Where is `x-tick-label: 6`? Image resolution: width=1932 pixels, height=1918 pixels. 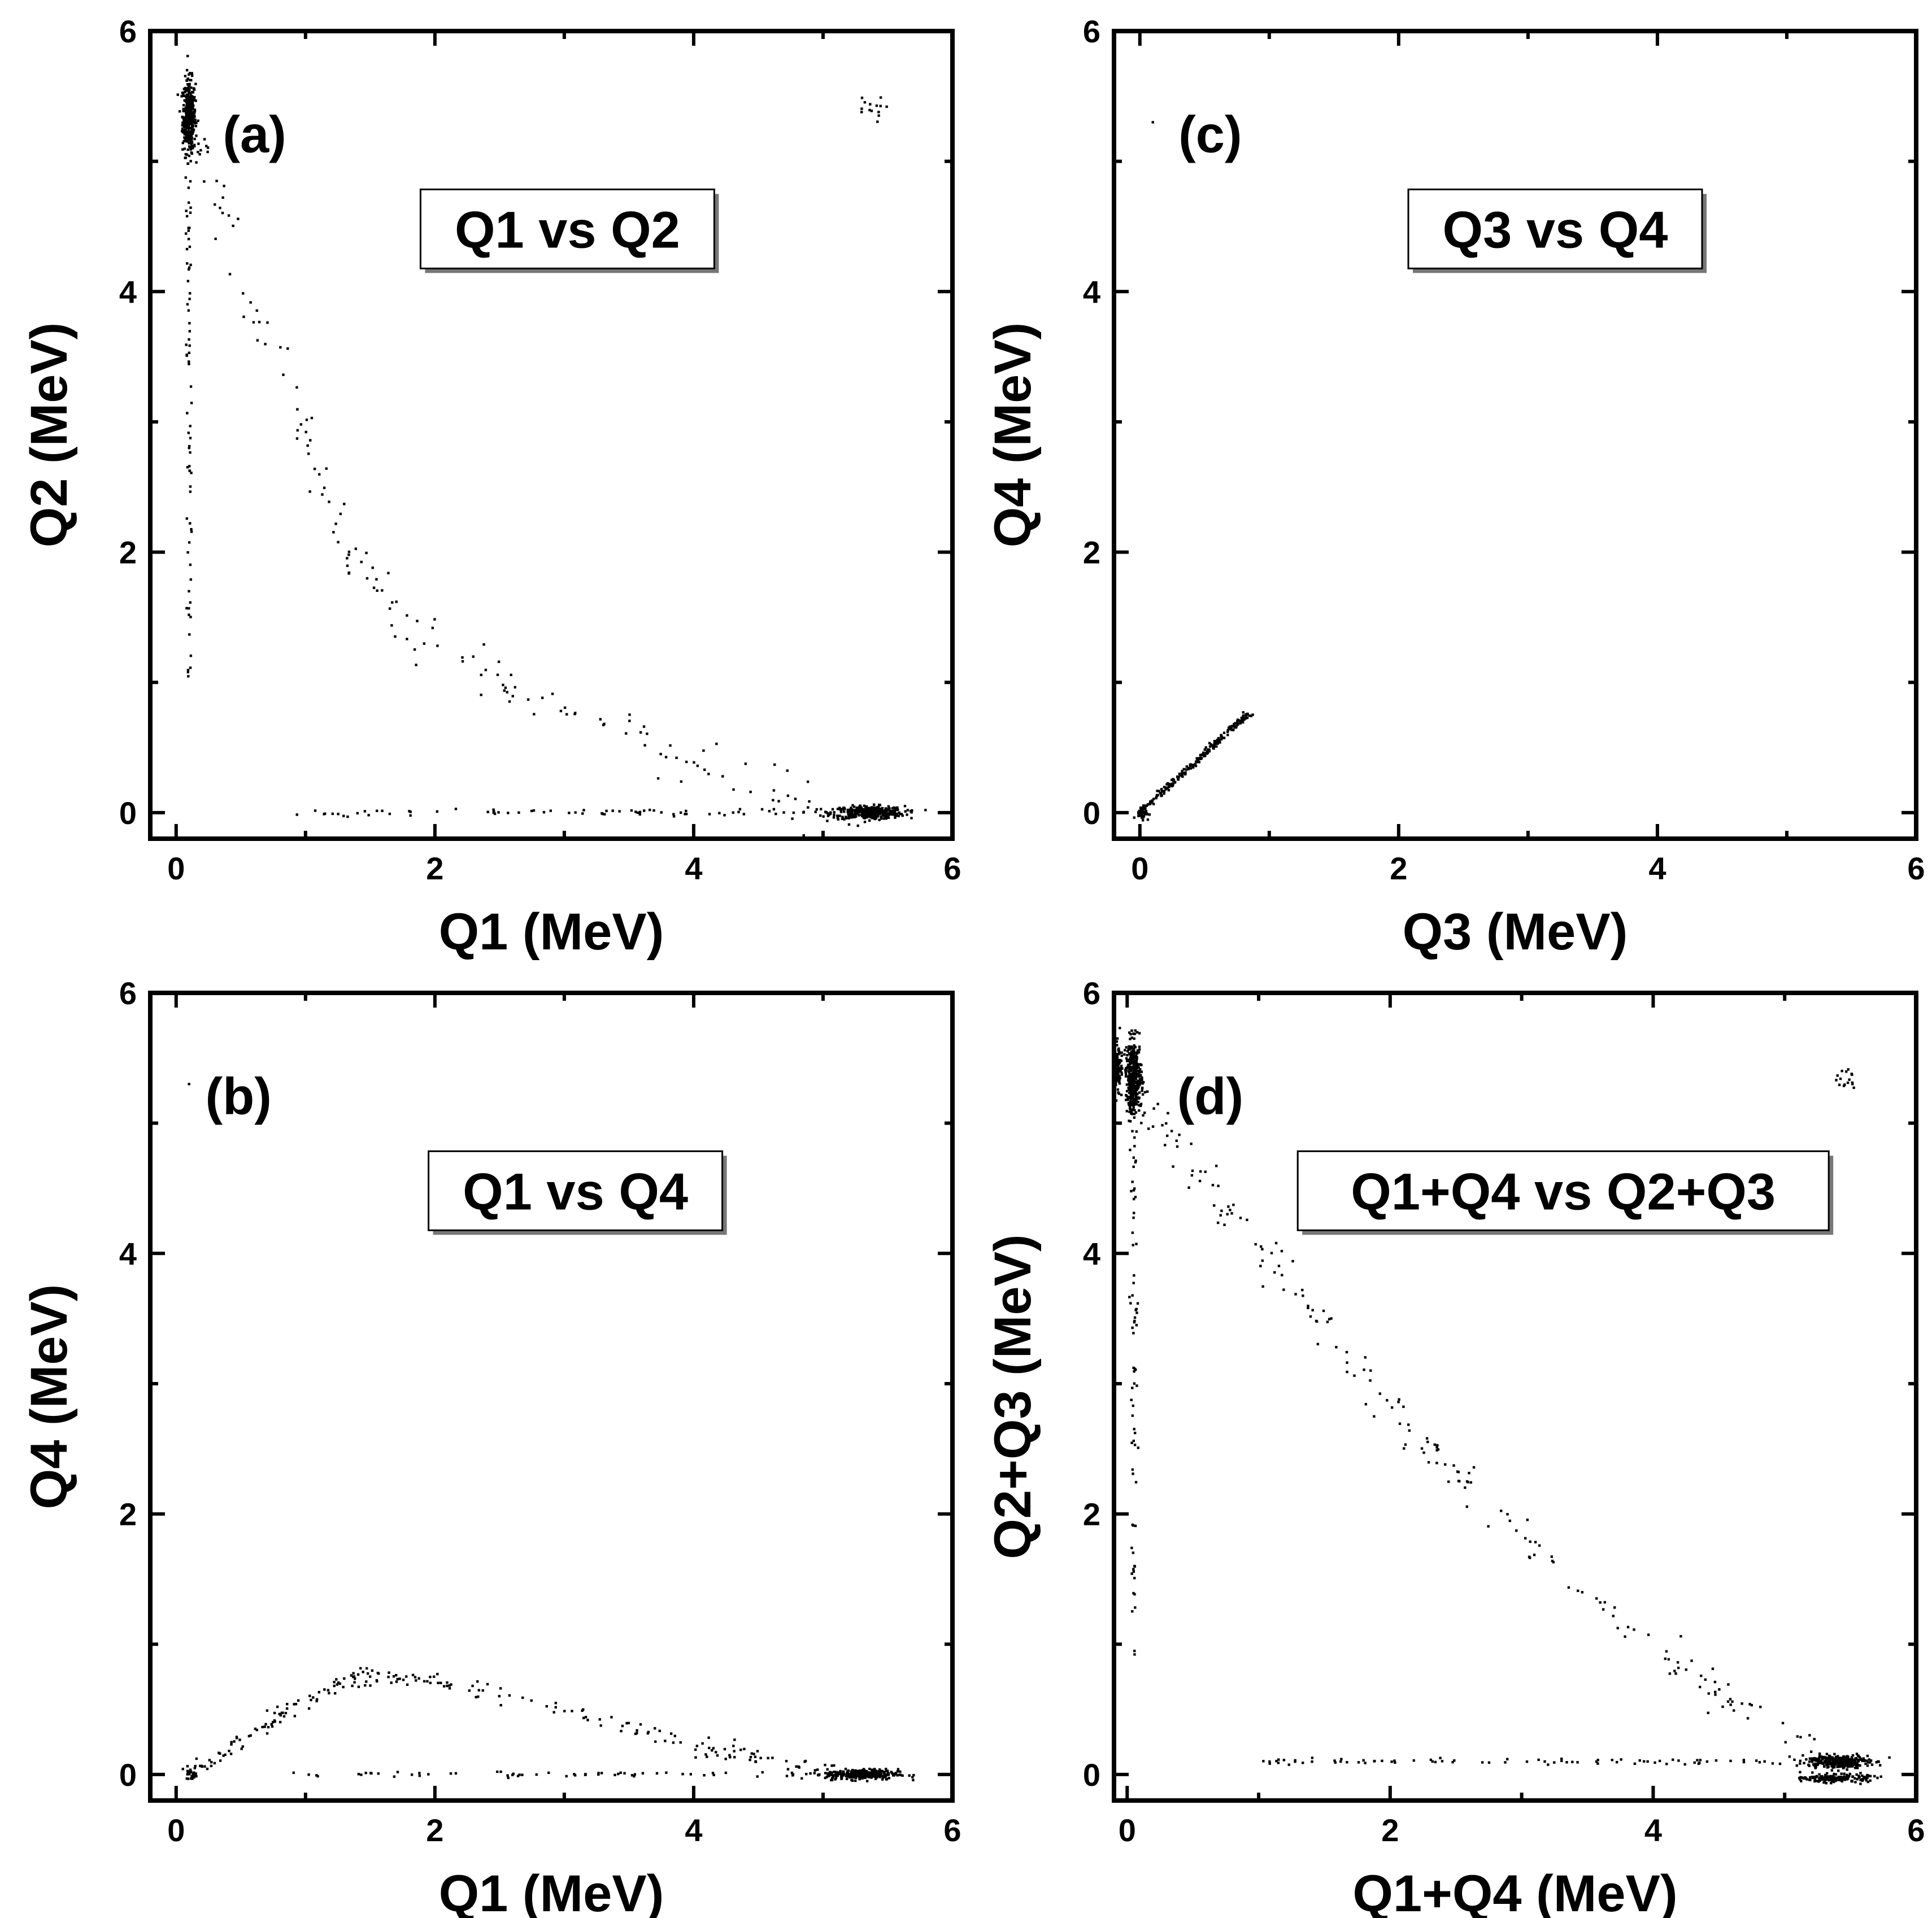 x-tick-label: 6 is located at coordinates (952, 868).